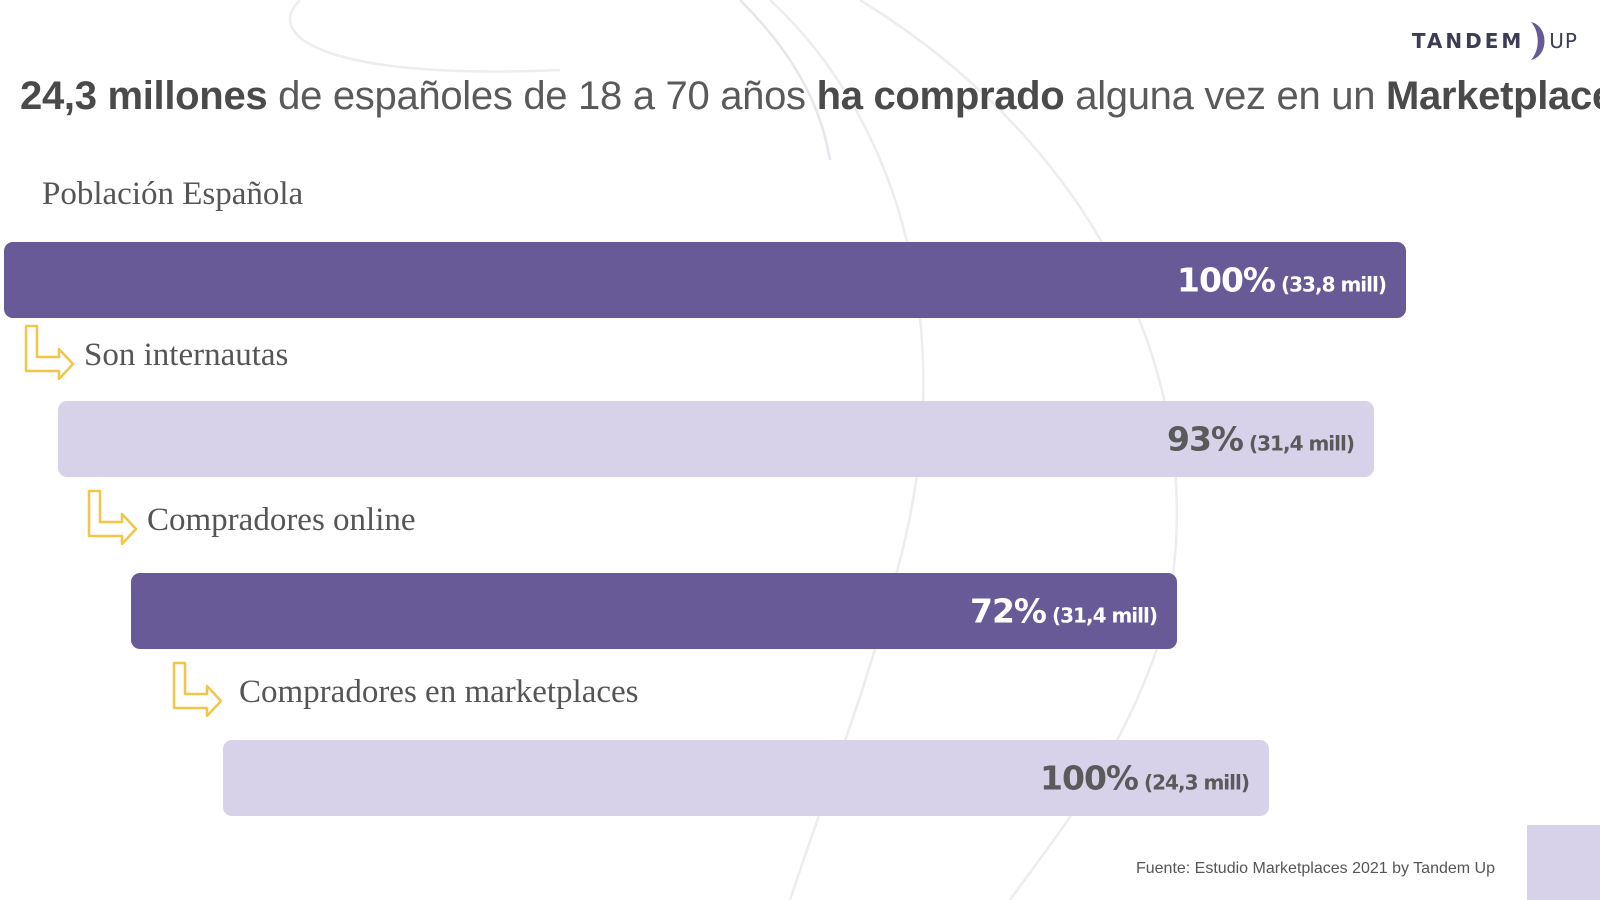  Describe the element at coordinates (1334, 284) in the screenshot. I see `bar-amount: (33,8 mill)` at that location.